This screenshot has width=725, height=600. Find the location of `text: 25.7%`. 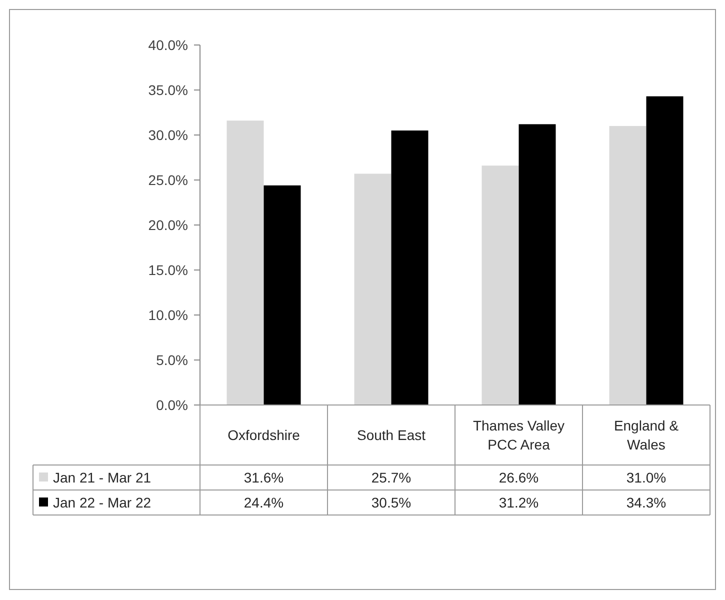

text: 25.7% is located at coordinates (391, 477).